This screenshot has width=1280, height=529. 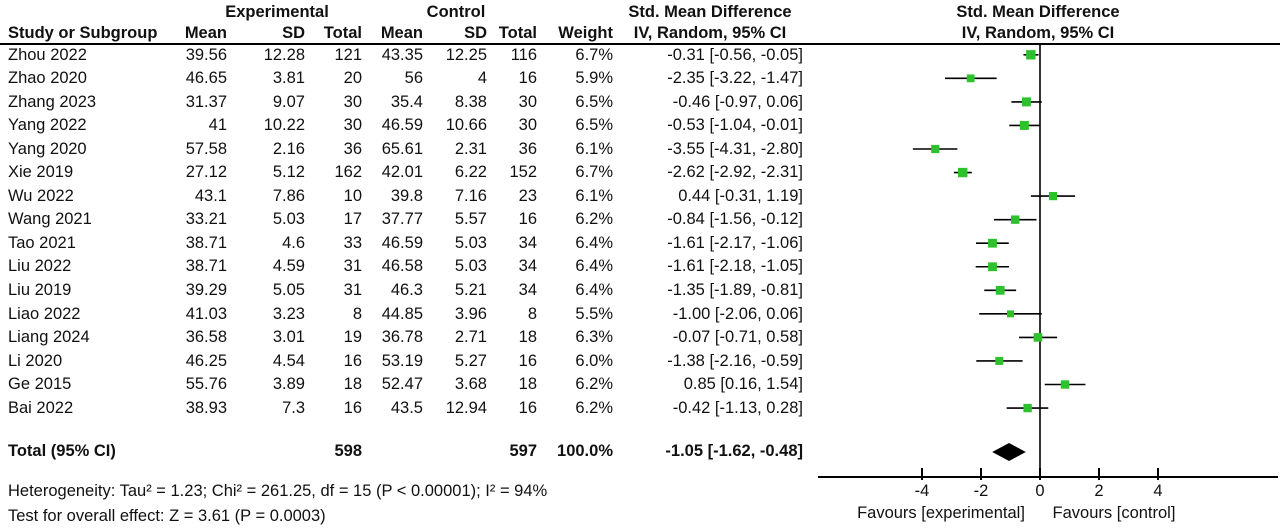 I want to click on cell-n-e: 16, so click(x=352, y=407).